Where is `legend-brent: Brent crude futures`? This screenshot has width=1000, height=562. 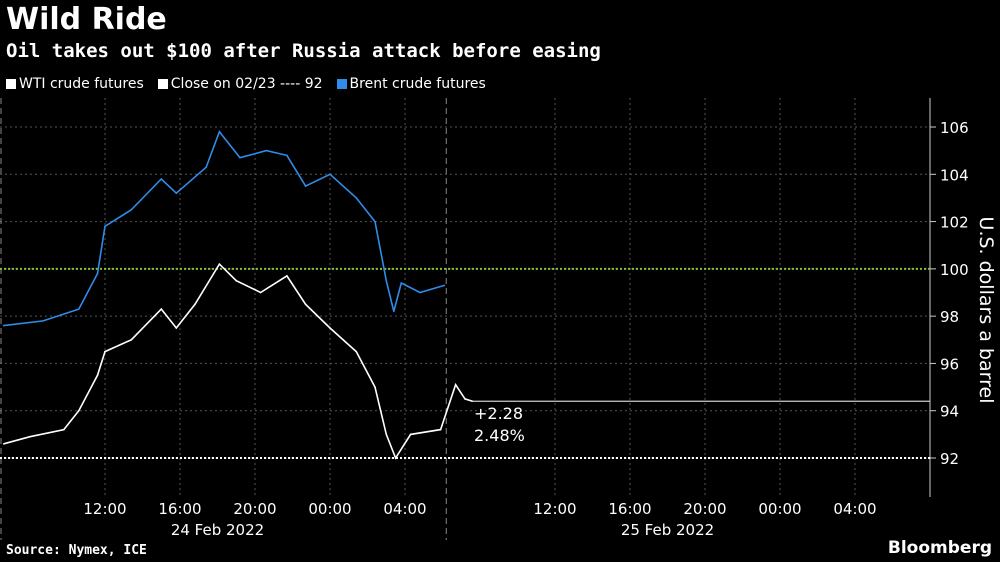
legend-brent: Brent crude futures is located at coordinates (411, 84).